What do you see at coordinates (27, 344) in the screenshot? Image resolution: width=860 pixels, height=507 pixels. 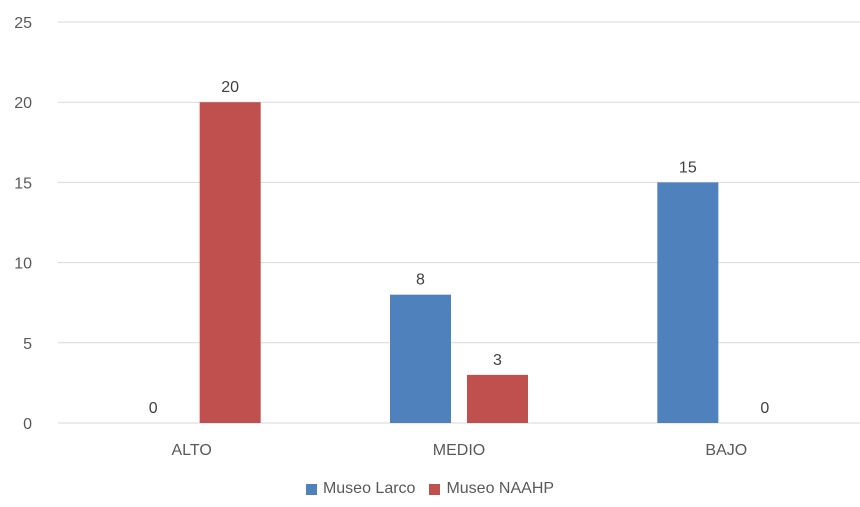 I see `y-tick-label: 5` at bounding box center [27, 344].